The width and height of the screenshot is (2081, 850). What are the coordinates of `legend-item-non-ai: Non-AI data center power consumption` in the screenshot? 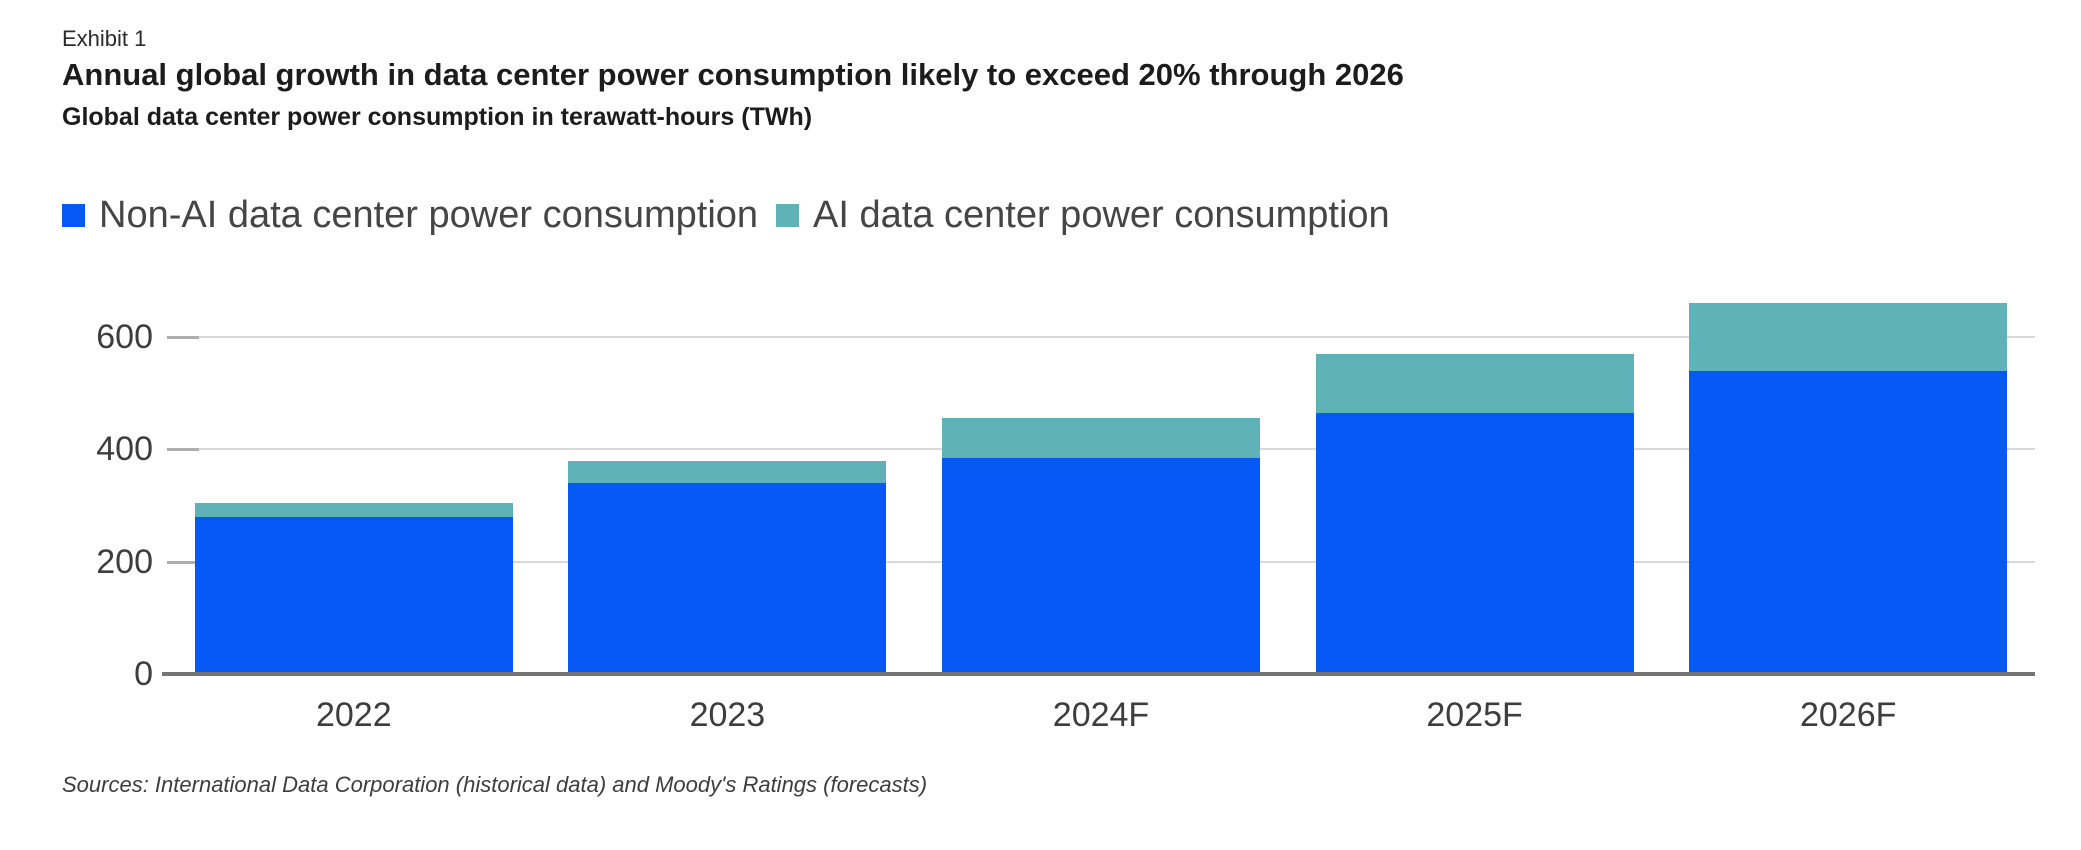 It's located at (410, 215).